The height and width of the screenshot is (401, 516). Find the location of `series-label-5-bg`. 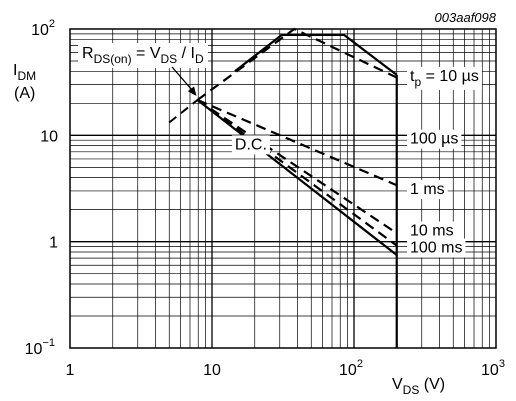

series-label-5-bg is located at coordinates (250, 145).